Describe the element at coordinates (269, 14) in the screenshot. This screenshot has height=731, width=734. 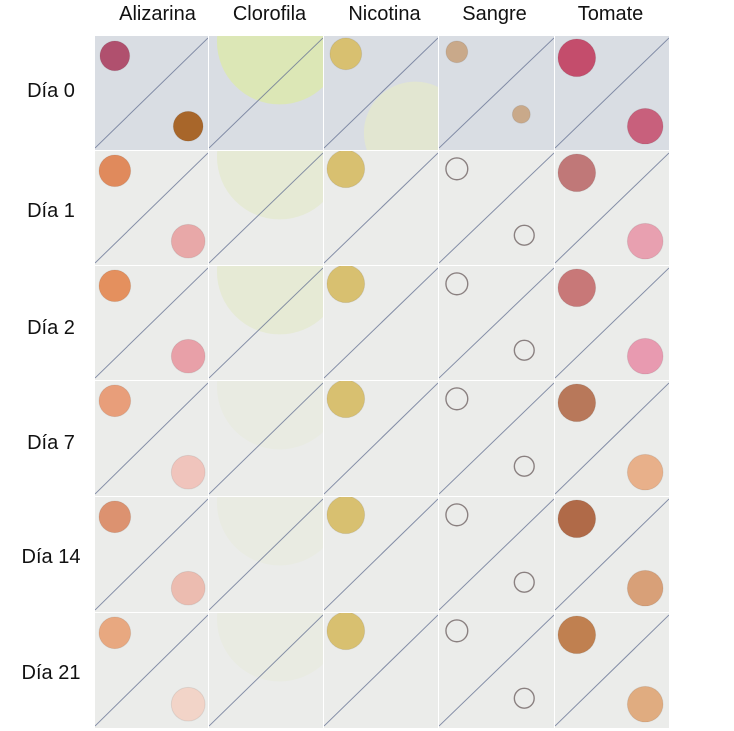
I see `column-header-clorofila: Clorofila` at that location.